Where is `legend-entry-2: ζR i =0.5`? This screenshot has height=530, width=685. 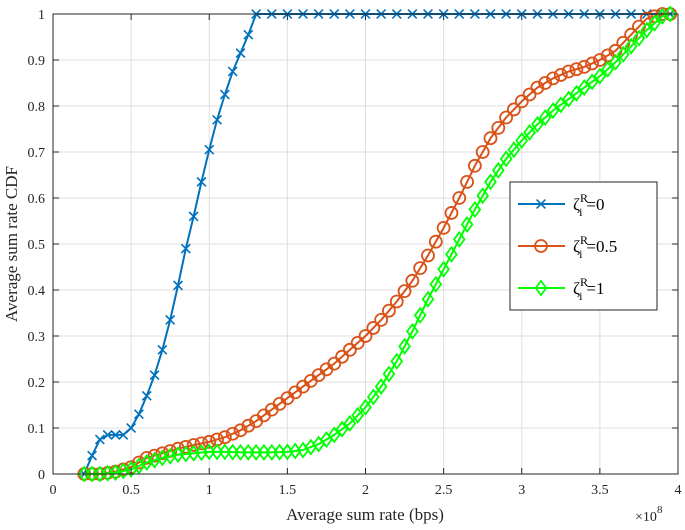 legend-entry-2: ζR i =0.5 is located at coordinates (567, 247).